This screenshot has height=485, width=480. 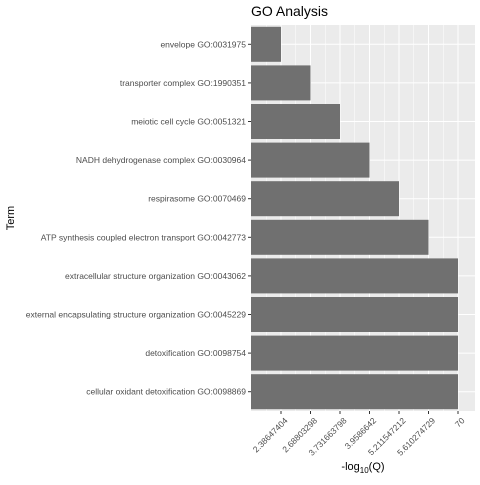 What do you see at coordinates (11, 218) in the screenshot?
I see `y-axis-title: Term` at bounding box center [11, 218].